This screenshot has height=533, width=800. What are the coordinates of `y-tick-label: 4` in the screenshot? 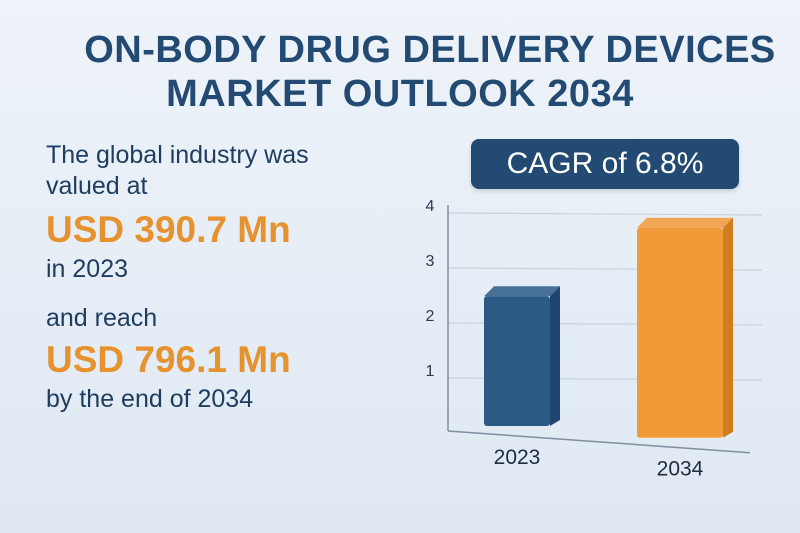 It's located at (430, 206).